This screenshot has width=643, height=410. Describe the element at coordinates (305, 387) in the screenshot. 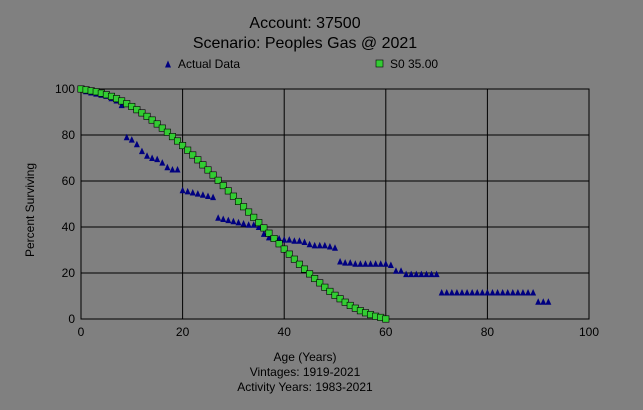

I see `activity-years-note: Activity Years: 1983-2021` at that location.